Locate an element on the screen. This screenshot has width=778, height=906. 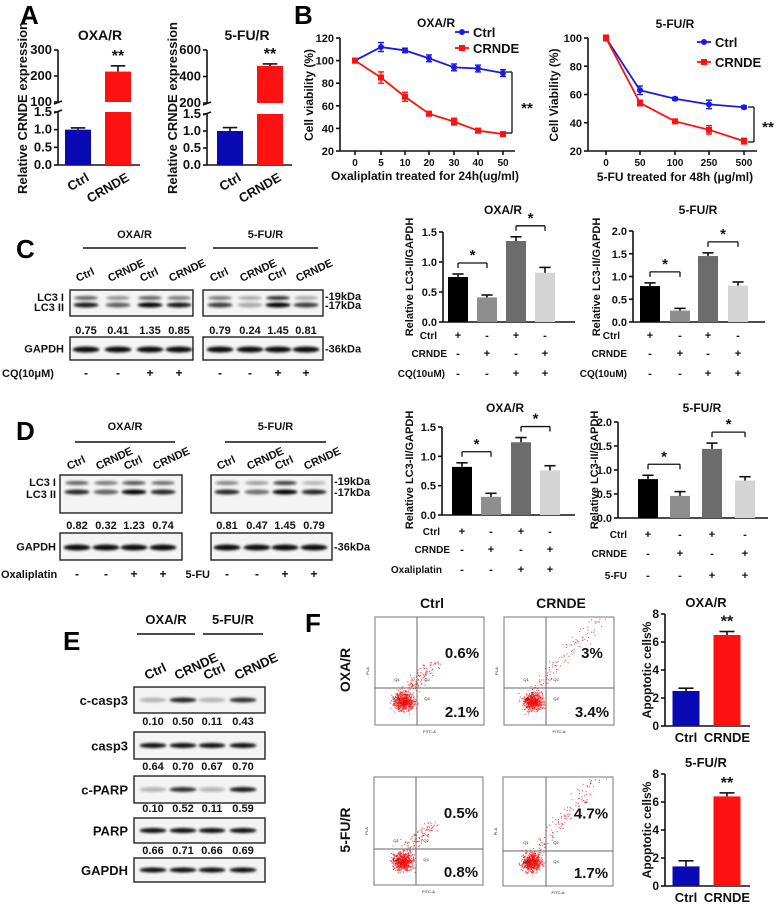
significance-marker: ** is located at coordinates (118, 56).